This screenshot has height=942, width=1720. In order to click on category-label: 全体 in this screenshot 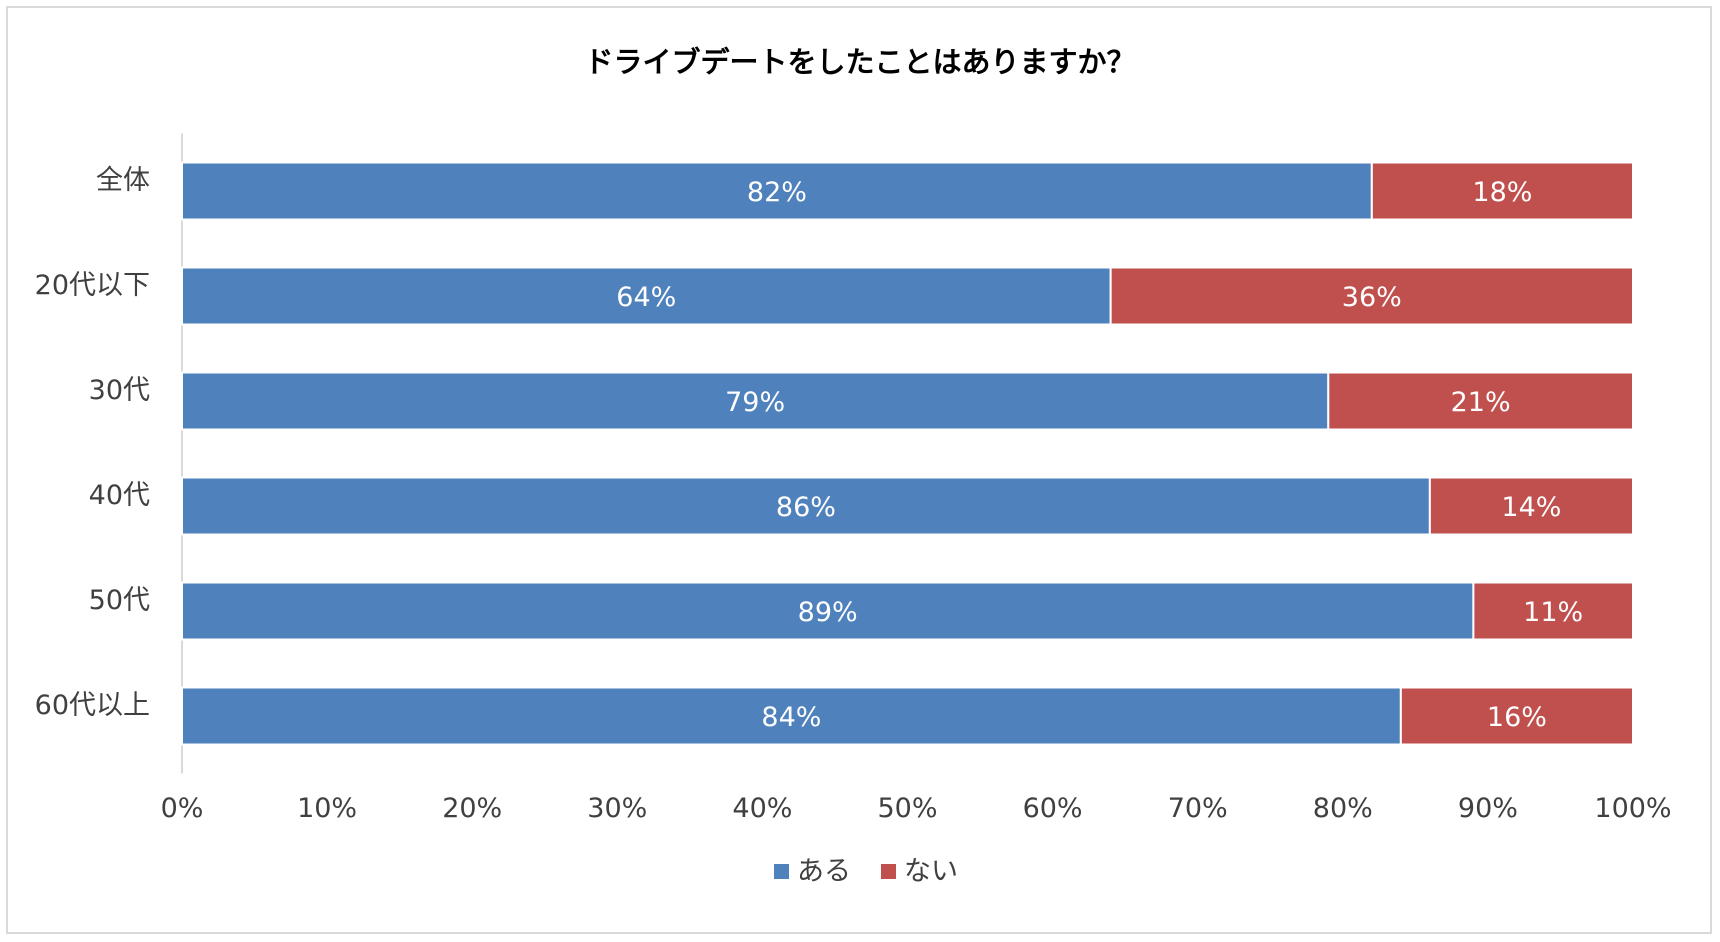, I will do `click(123, 180)`.